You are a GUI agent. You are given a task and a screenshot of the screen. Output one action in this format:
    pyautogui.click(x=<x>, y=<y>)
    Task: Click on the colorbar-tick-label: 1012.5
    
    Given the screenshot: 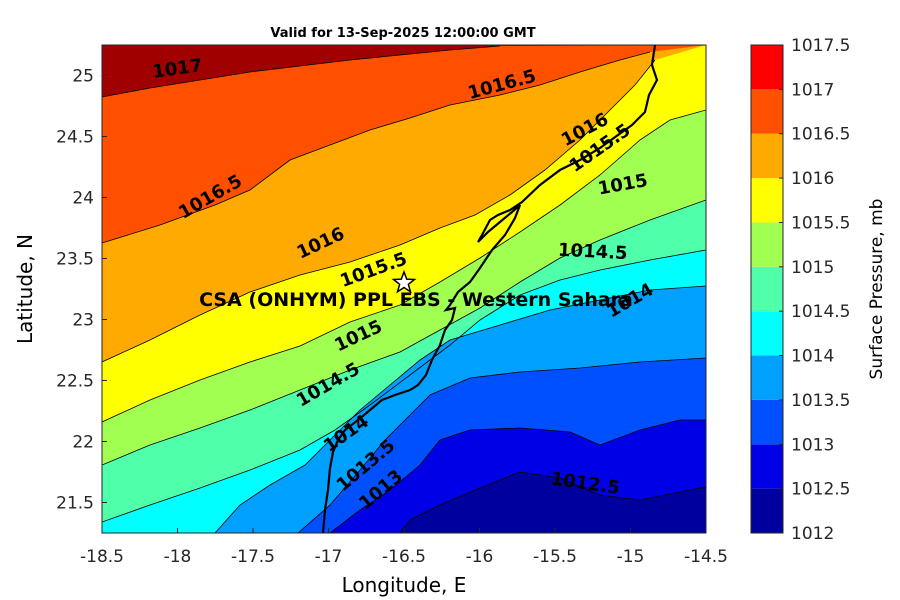 What is the action you would take?
    pyautogui.click(x=820, y=490)
    